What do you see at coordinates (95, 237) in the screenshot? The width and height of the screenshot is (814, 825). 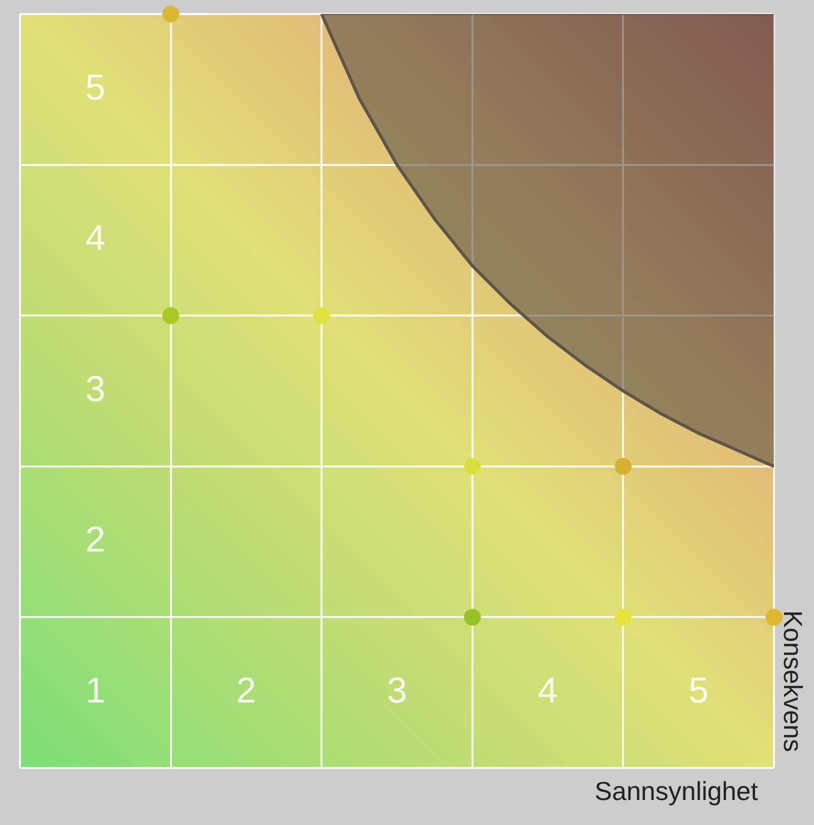 I see `y-tick-label: 4` at bounding box center [95, 237].